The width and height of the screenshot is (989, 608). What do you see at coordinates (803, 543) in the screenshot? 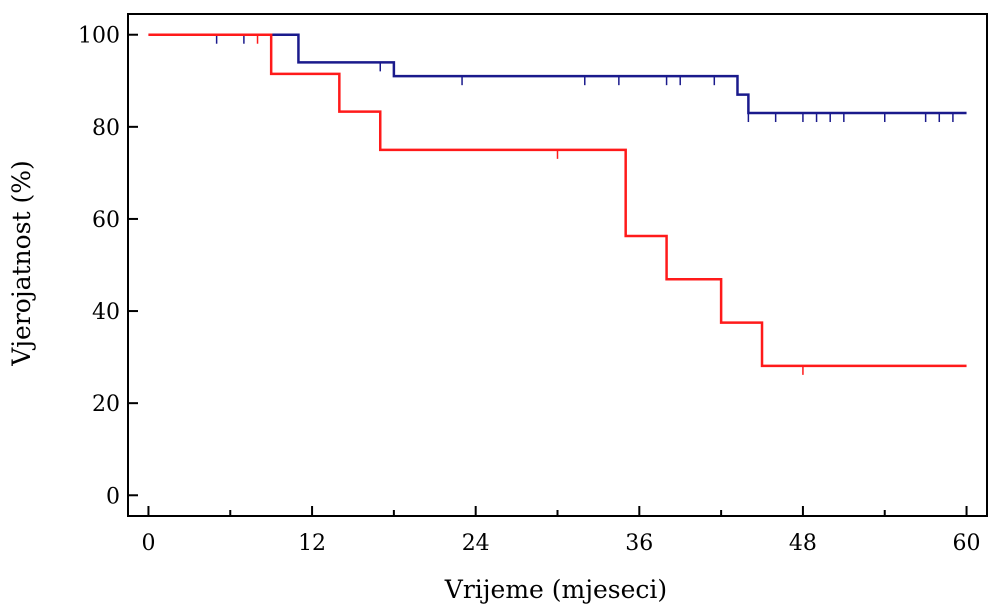
I see `x-tick-label-48: 48` at bounding box center [803, 543].